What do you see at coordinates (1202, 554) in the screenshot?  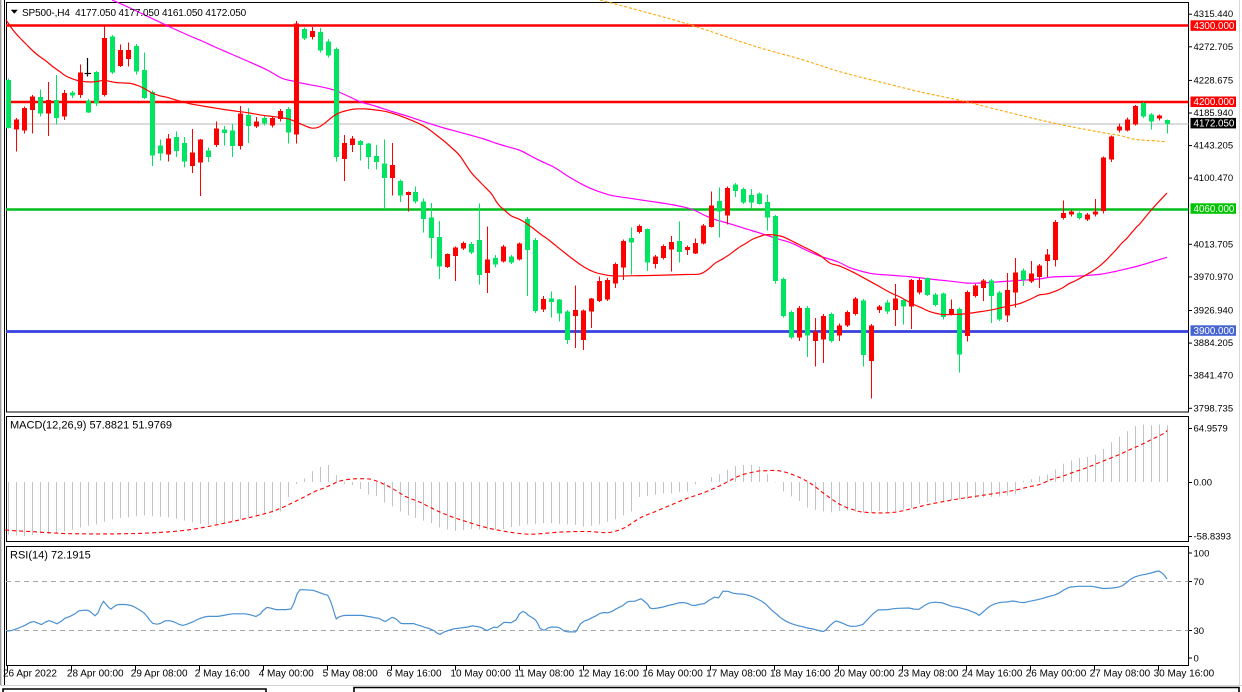 I see `svg-text: 100` at bounding box center [1202, 554].